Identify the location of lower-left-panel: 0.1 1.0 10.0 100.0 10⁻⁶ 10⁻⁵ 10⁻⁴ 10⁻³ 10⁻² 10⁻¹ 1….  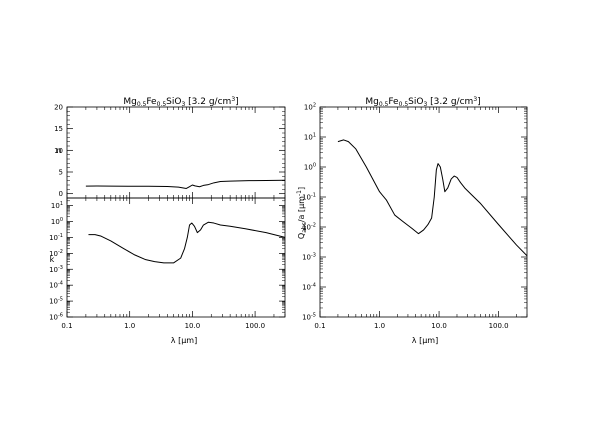
(167, 263).